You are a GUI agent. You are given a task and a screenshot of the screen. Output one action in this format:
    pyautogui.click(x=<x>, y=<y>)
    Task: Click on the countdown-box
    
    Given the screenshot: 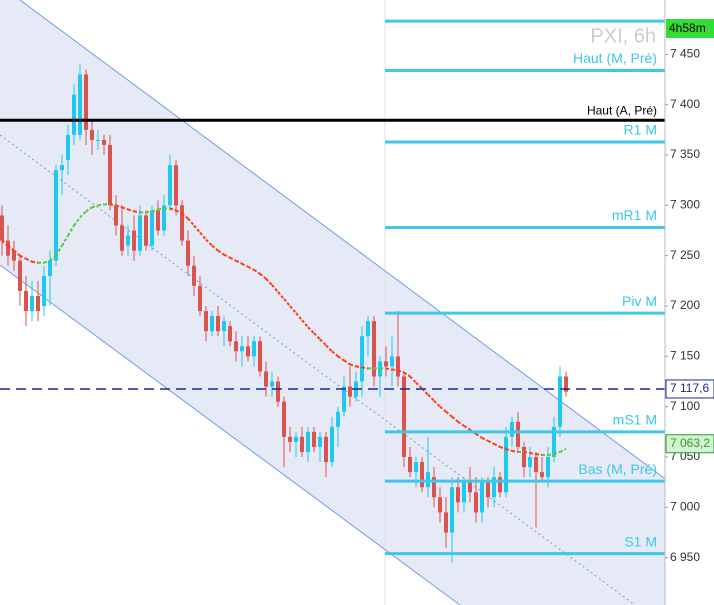 What is the action you would take?
    pyautogui.click(x=690, y=28)
    